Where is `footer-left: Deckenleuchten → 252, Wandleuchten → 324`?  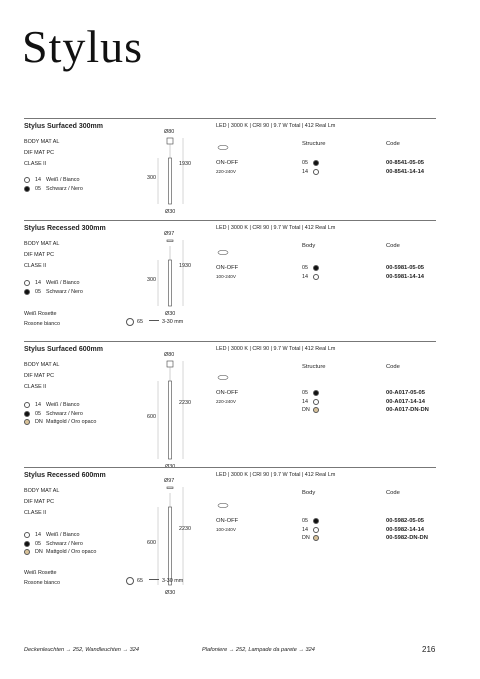
footer-left: Deckenleuchten → 252, Wandleuchten → 324 is located at coordinates (81, 650).